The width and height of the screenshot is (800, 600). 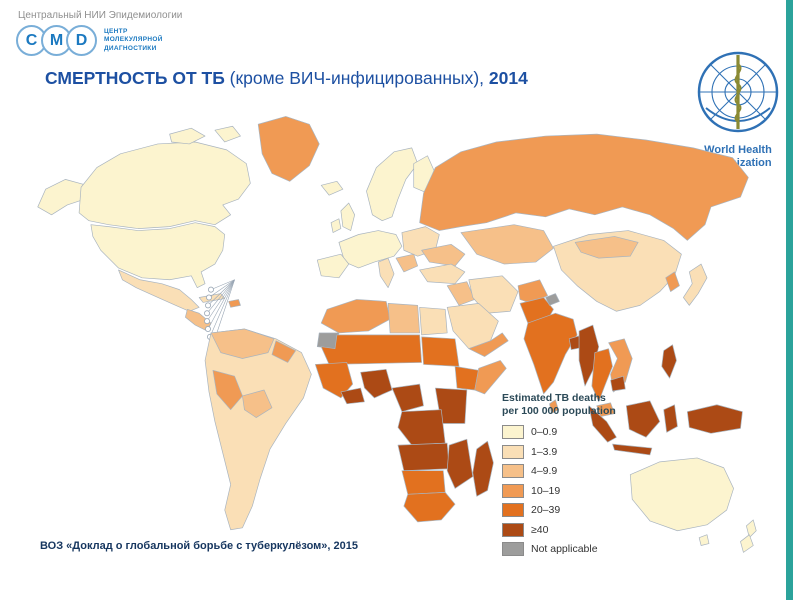 What do you see at coordinates (336, 225) in the screenshot?
I see `region-ireland` at bounding box center [336, 225].